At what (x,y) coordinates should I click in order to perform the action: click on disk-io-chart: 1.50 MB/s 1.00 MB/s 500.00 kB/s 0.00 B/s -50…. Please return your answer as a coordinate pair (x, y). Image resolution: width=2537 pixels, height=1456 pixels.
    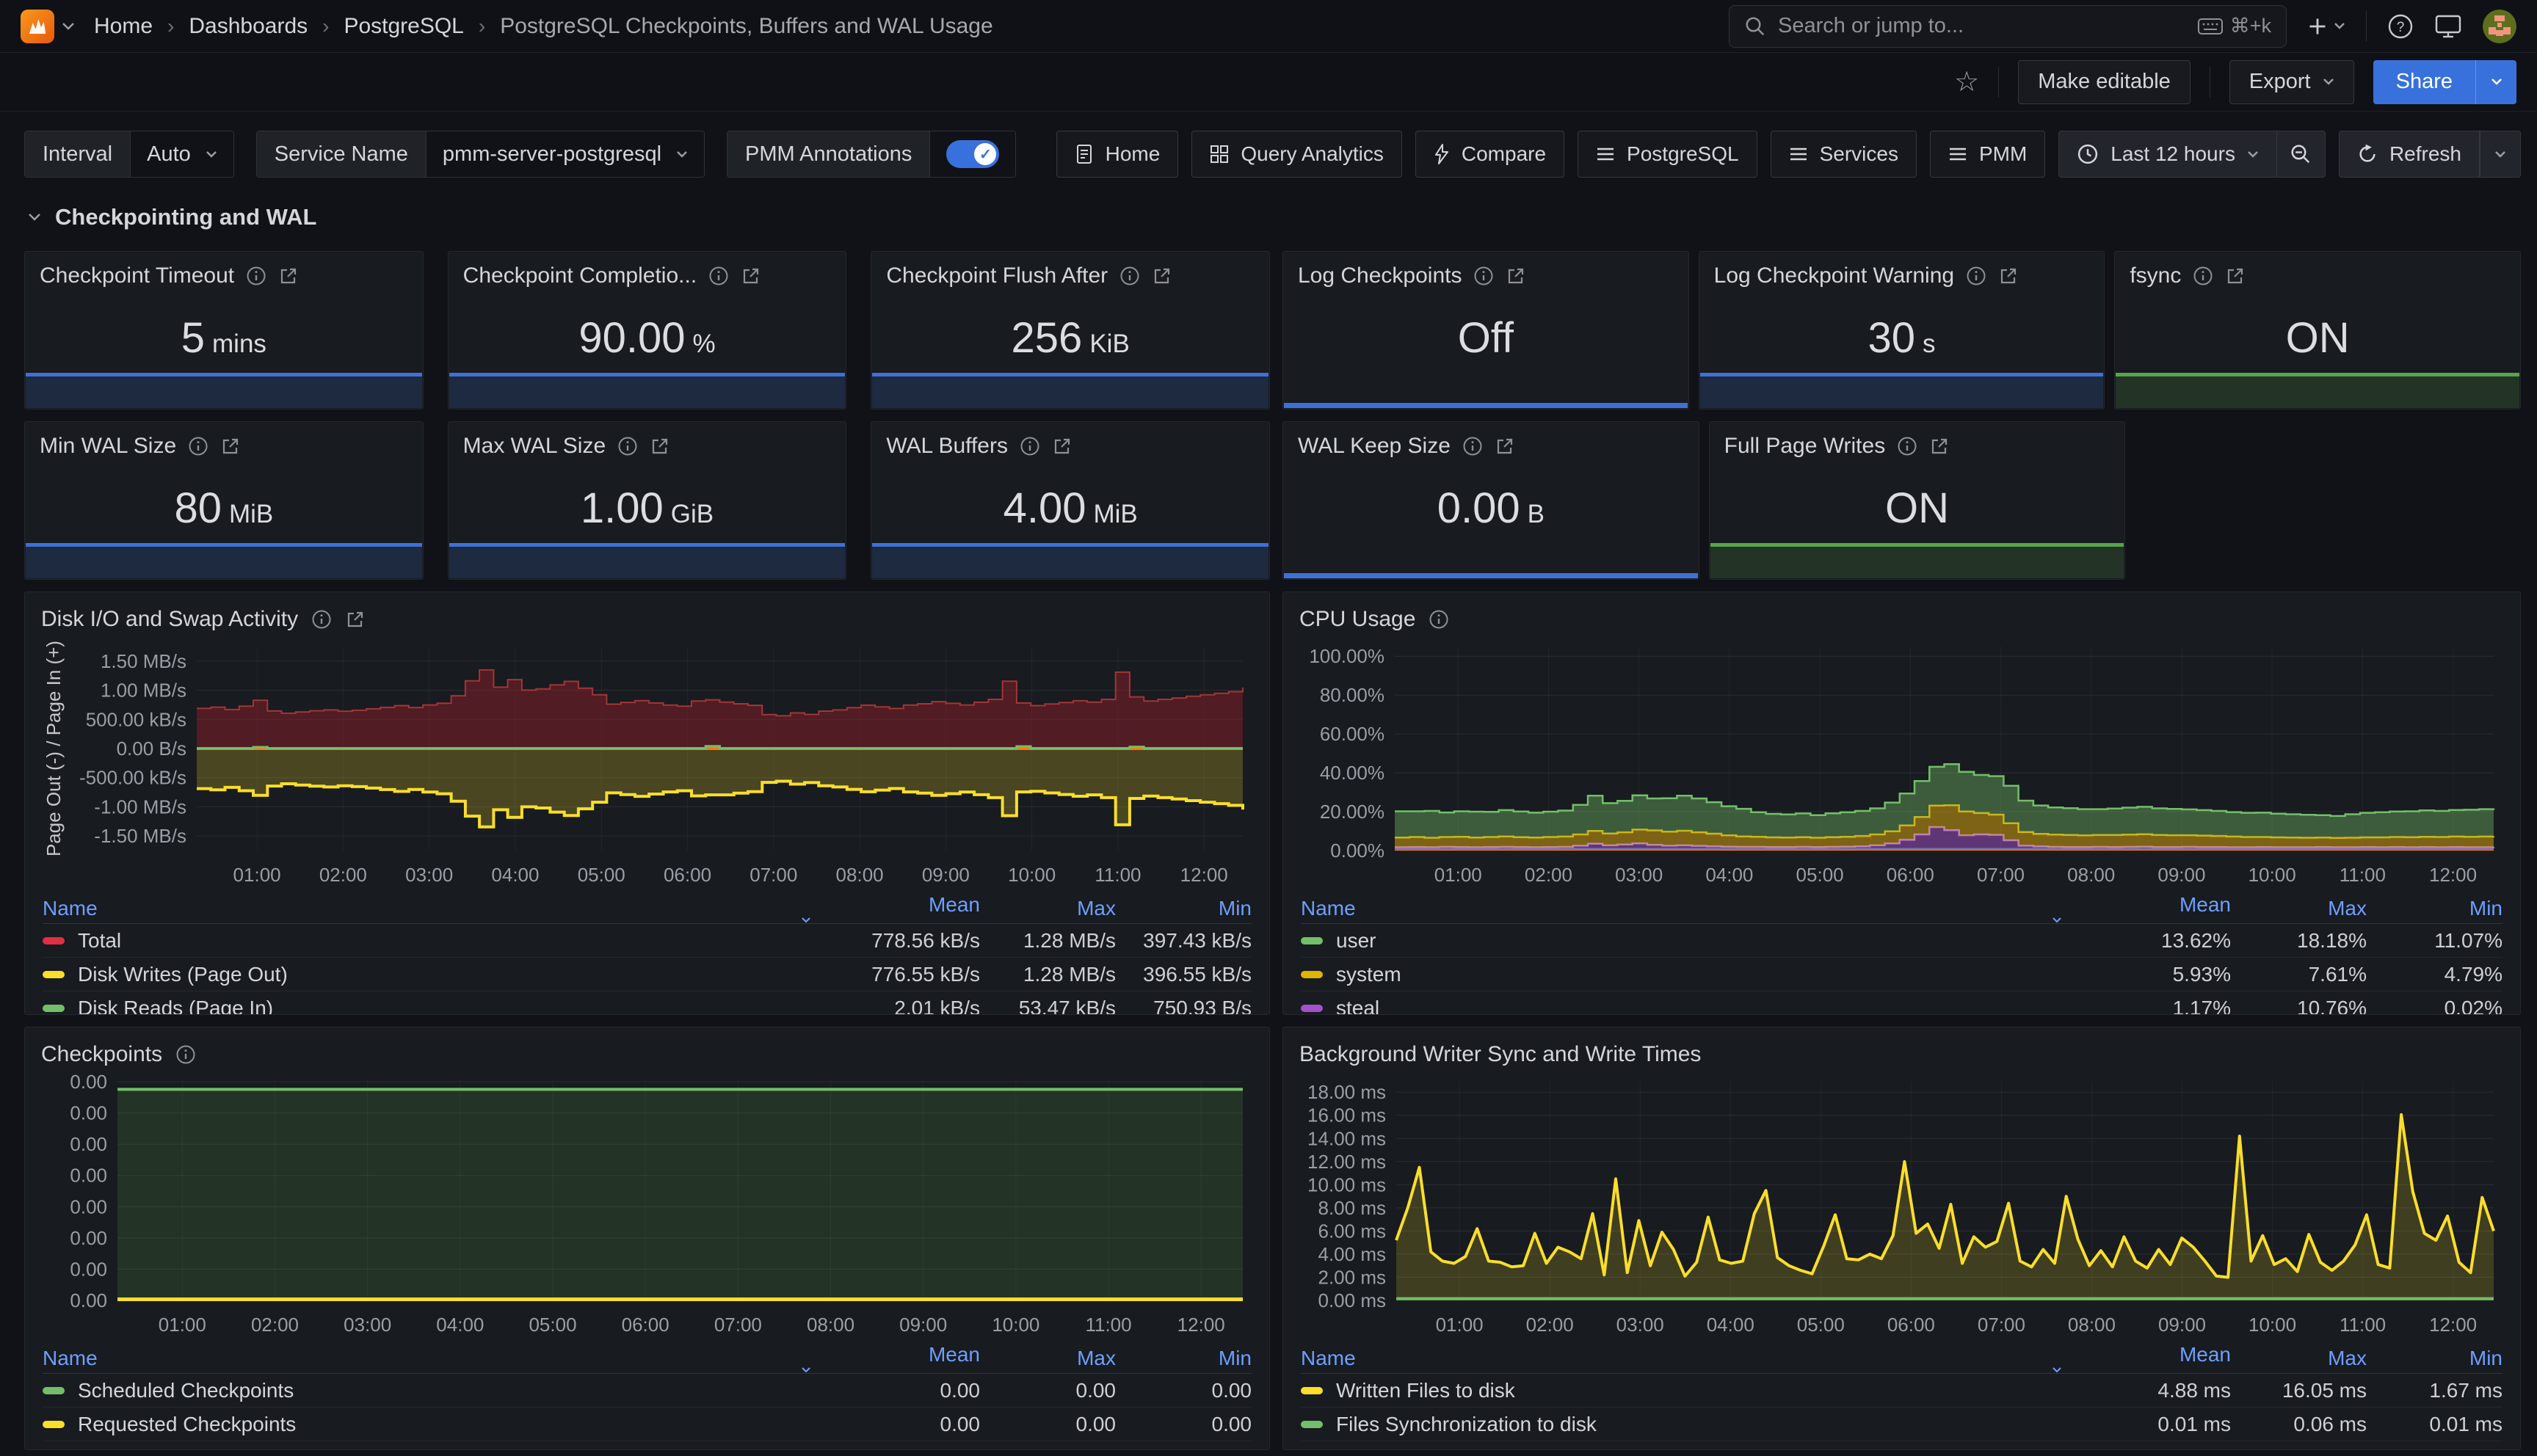
    Looking at the image, I should click on (647, 764).